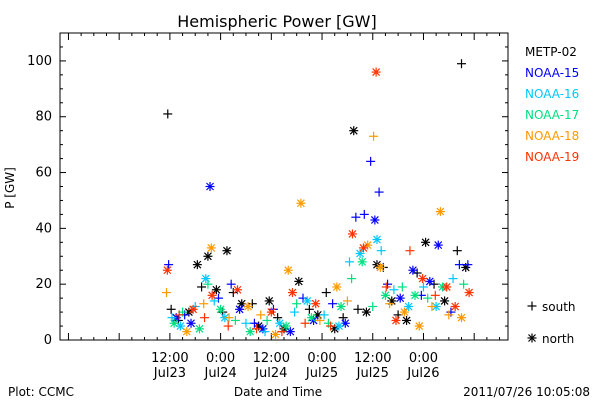 The image size is (600, 400). What do you see at coordinates (278, 392) in the screenshot?
I see `x-axis-label: Date and Time` at bounding box center [278, 392].